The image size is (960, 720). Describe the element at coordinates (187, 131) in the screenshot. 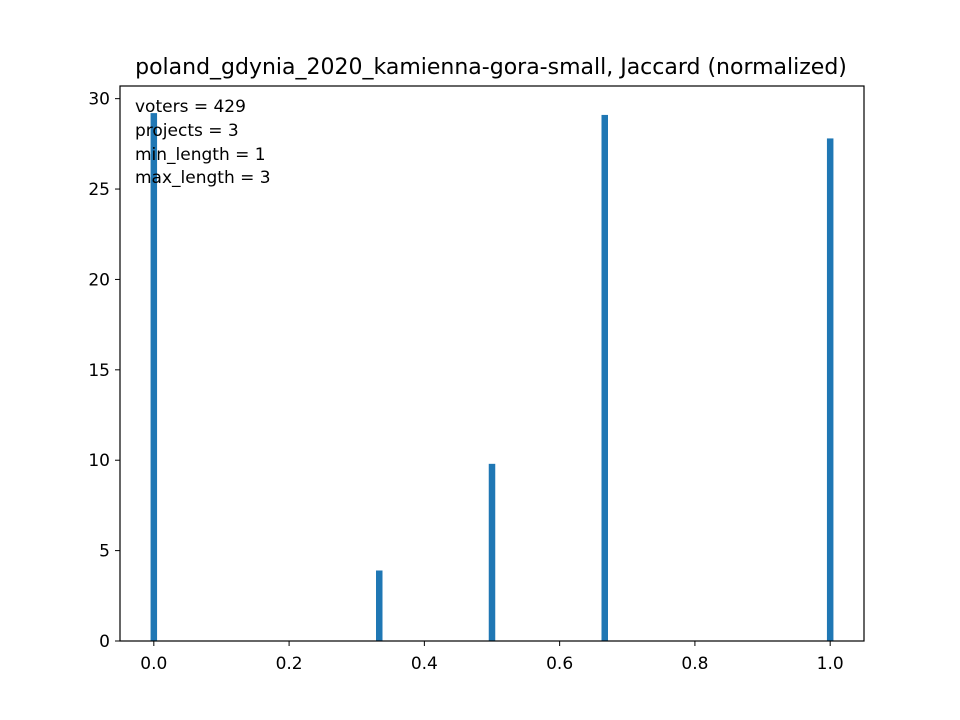

I see `annotation-projects: projects = 3` at that location.